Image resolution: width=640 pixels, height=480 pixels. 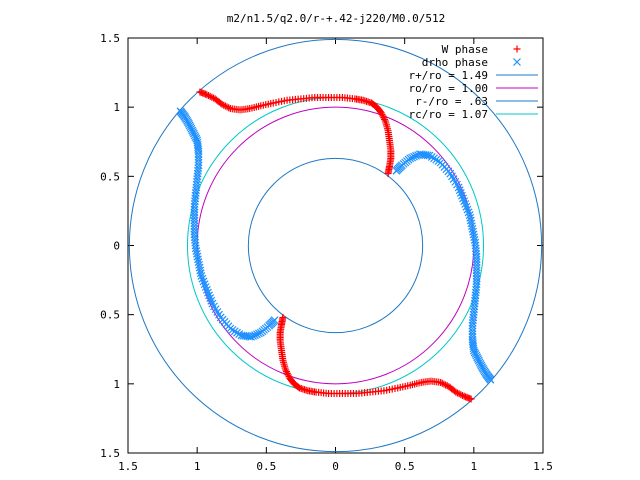 I want to click on legend-label: r+/ro = 1.49, so click(x=448, y=75).